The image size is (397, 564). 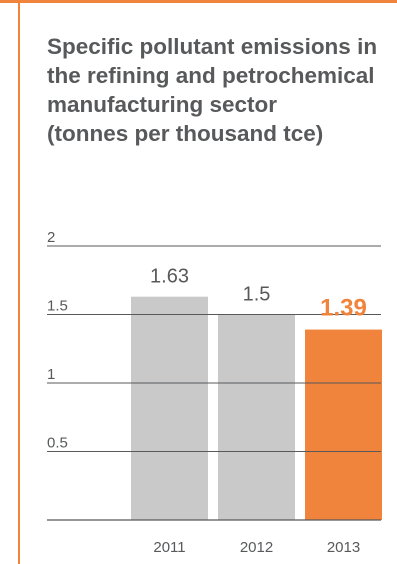 What do you see at coordinates (256, 547) in the screenshot?
I see `x-tick-label: 2012` at bounding box center [256, 547].